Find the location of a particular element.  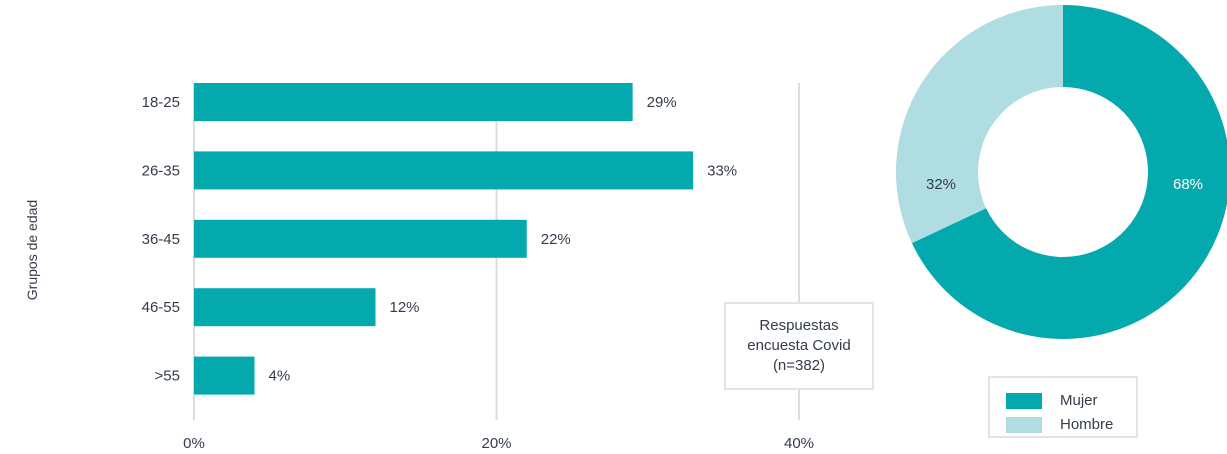

donut-data-label: 32% is located at coordinates (941, 184).